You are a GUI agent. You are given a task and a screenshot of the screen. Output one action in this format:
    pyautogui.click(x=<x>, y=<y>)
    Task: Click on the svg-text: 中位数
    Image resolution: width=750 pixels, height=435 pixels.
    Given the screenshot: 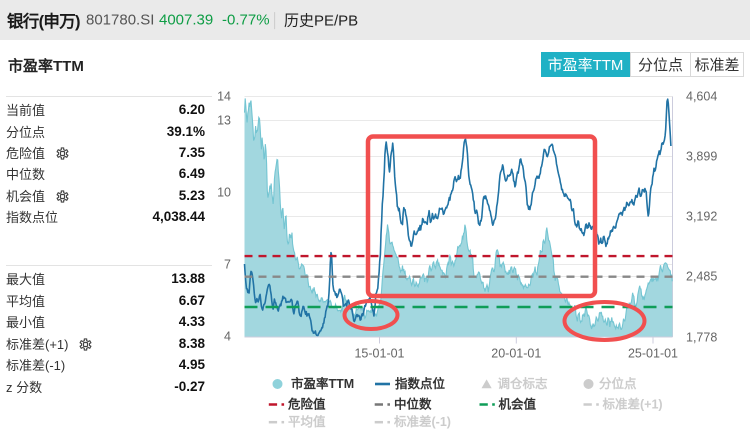 What is the action you would take?
    pyautogui.click(x=413, y=404)
    